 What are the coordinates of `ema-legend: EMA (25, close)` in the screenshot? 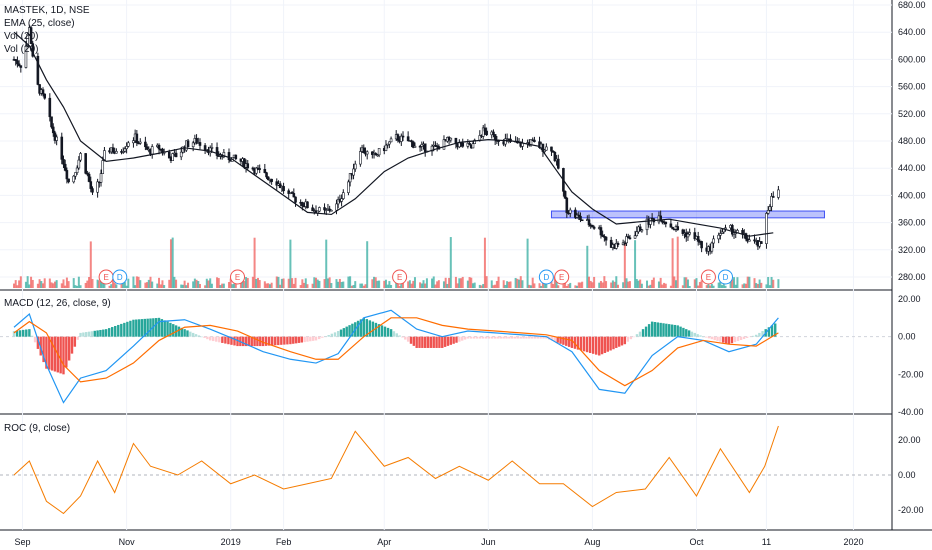 It's located at (39, 23).